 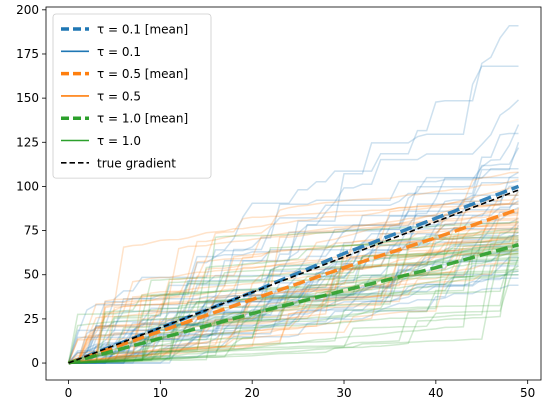 What do you see at coordinates (119, 141) in the screenshot?
I see `legend-label: τ = 1.0` at bounding box center [119, 141].